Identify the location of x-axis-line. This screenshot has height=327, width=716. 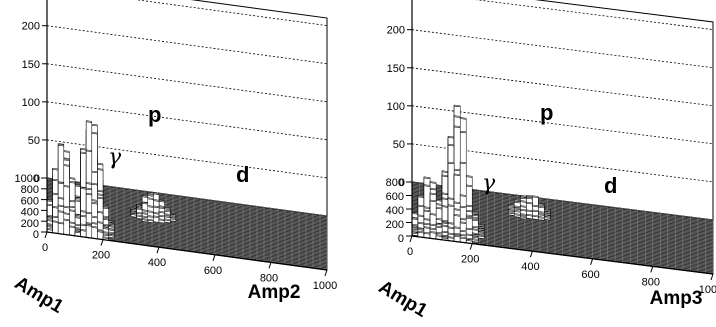
(562, 255).